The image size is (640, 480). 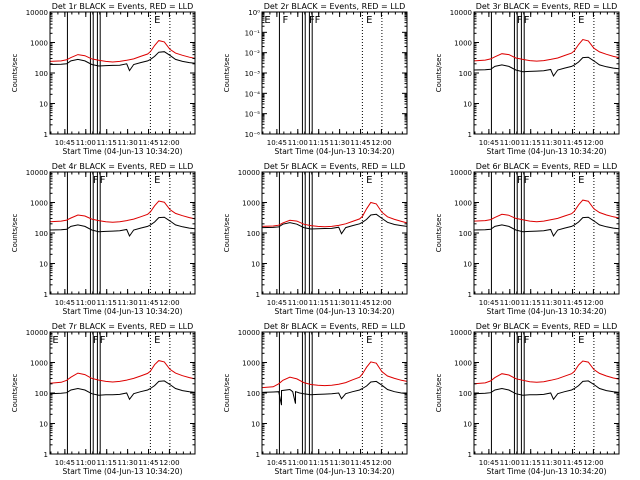 What do you see at coordinates (335, 326) in the screenshot?
I see `panel-title: Det 8r BLACK = Events, RED = LLD` at bounding box center [335, 326].